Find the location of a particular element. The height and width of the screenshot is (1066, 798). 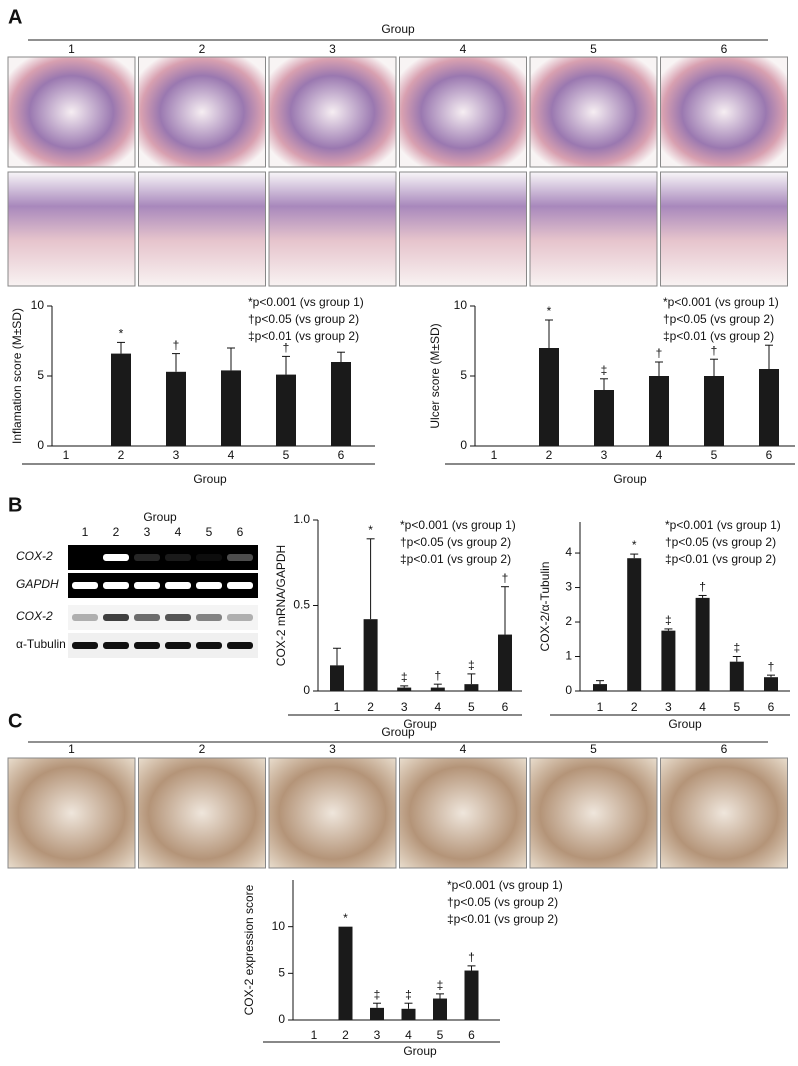

annotation: †p<0.05 (vs group 2) is located at coordinates (718, 319).